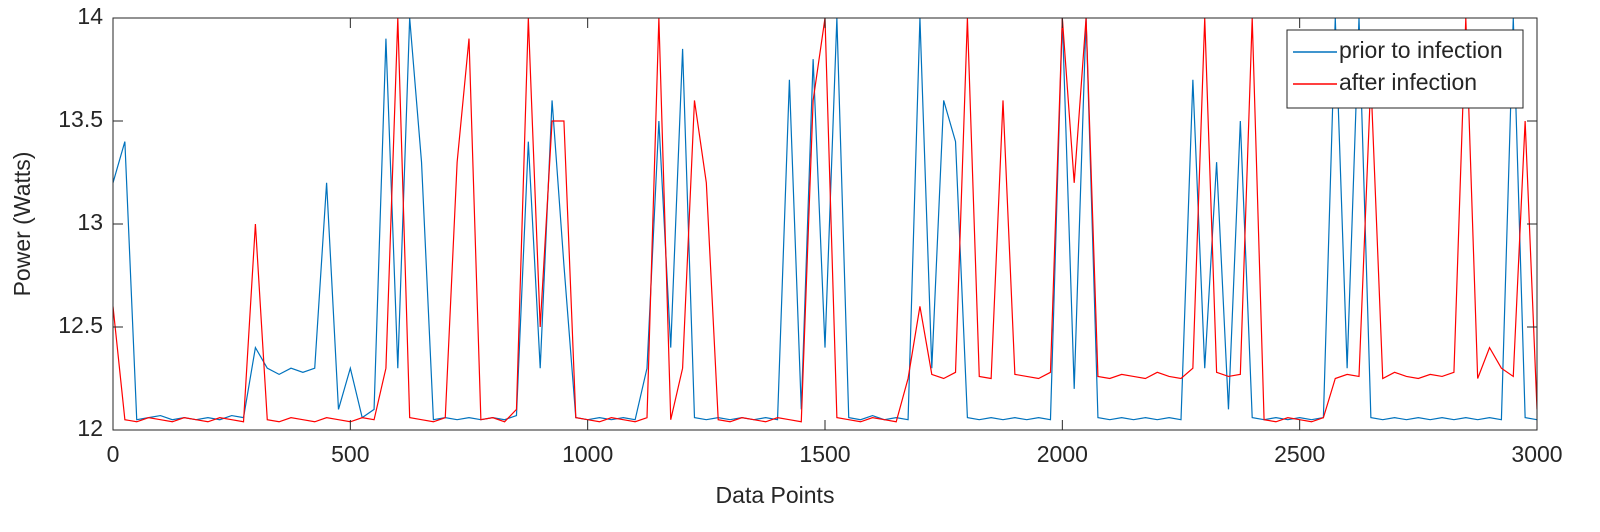 The image size is (1600, 532). I want to click on x-tick-label: 1000, so click(587, 454).